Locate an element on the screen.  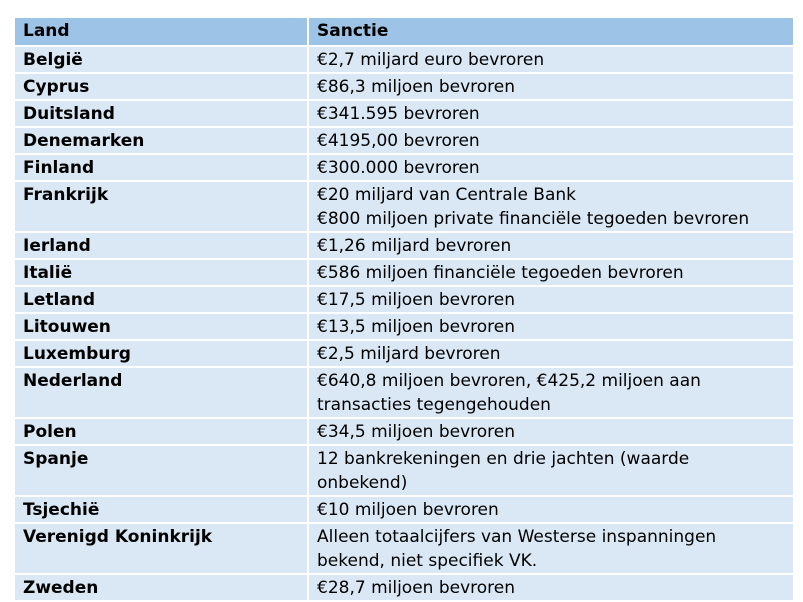
table-row: Ierland €1,26 miljard bevroren is located at coordinates (404, 245).